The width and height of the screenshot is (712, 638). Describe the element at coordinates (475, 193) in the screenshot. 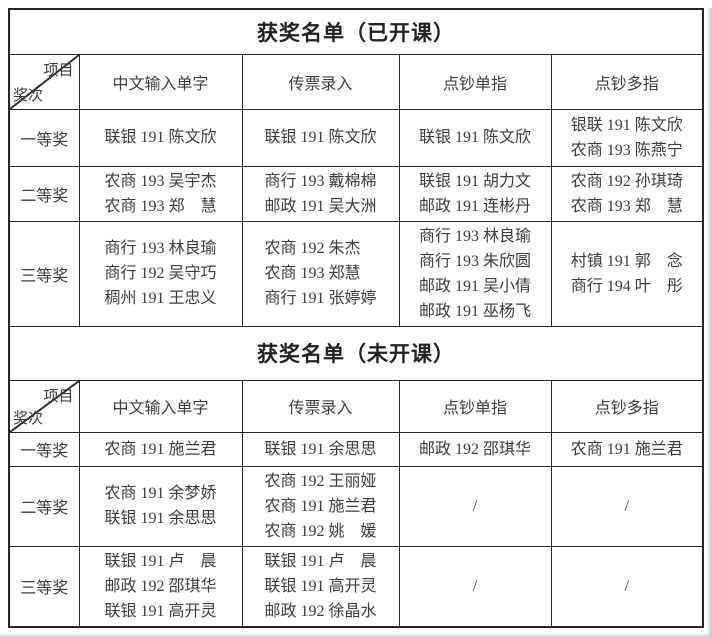

I see `winner-cell: 联银 191 胡力文 邮政 191 连彬丹` at that location.